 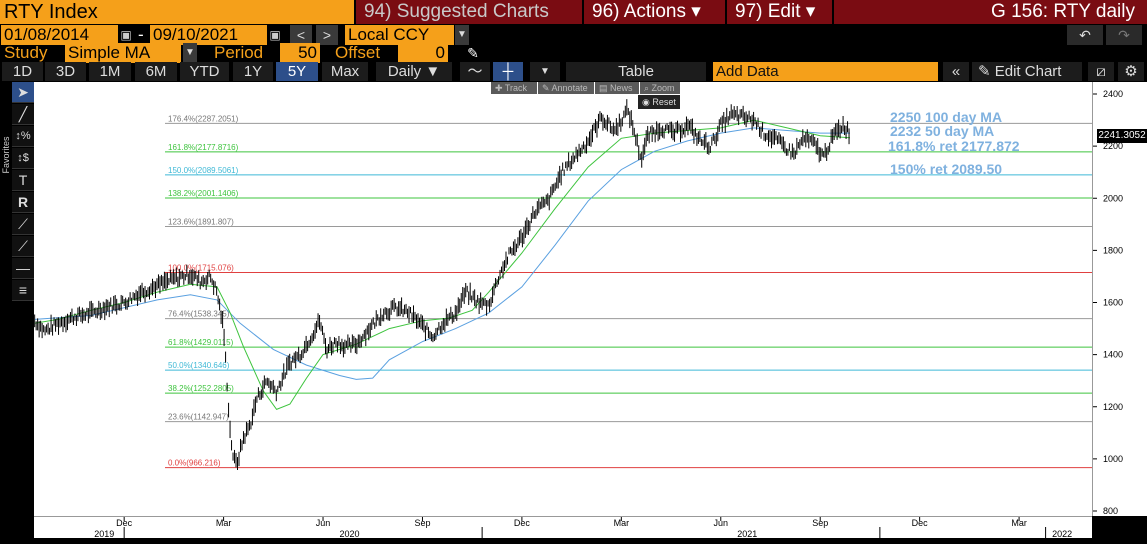 I want to click on fan-icon: ≡, so click(x=23, y=290).